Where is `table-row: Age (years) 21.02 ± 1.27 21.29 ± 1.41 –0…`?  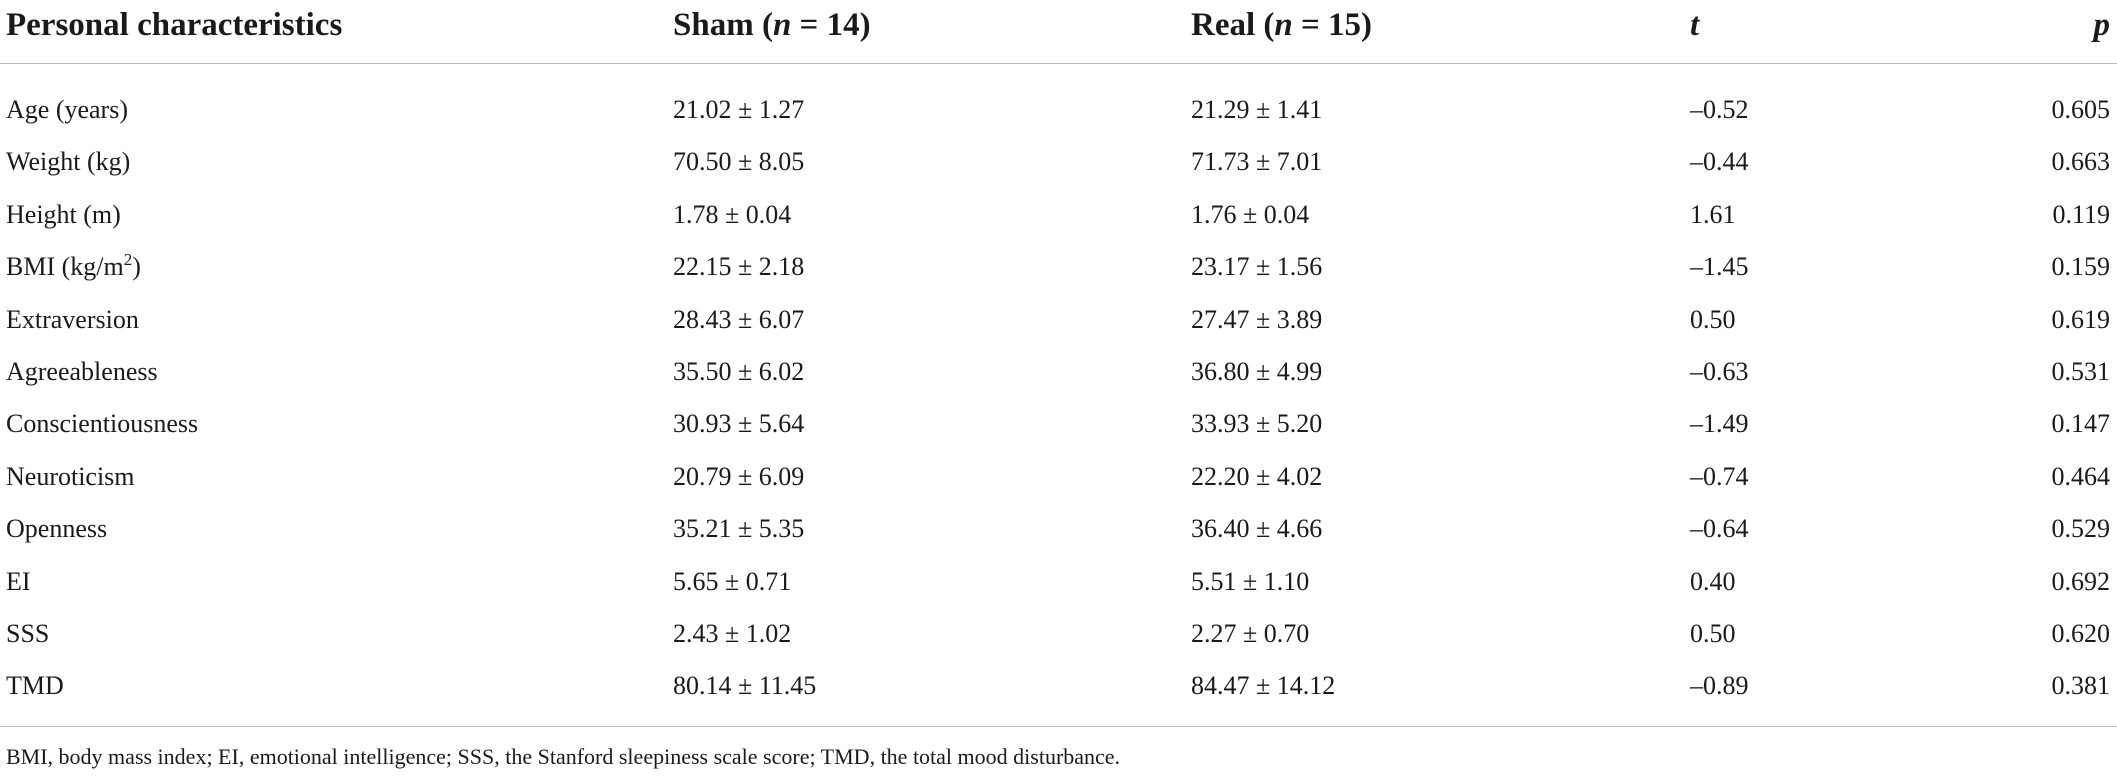
table-row: Age (years) 21.02 ± 1.27 21.29 ± 1.41 –0… is located at coordinates (1058, 110).